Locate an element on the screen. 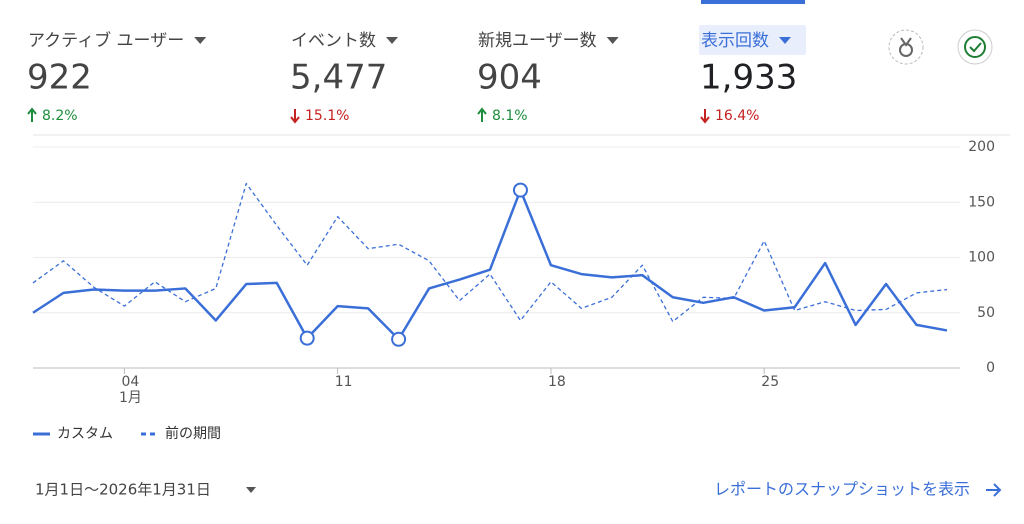 This screenshot has width=1024, height=524. metric-change: 16.4% is located at coordinates (737, 116).